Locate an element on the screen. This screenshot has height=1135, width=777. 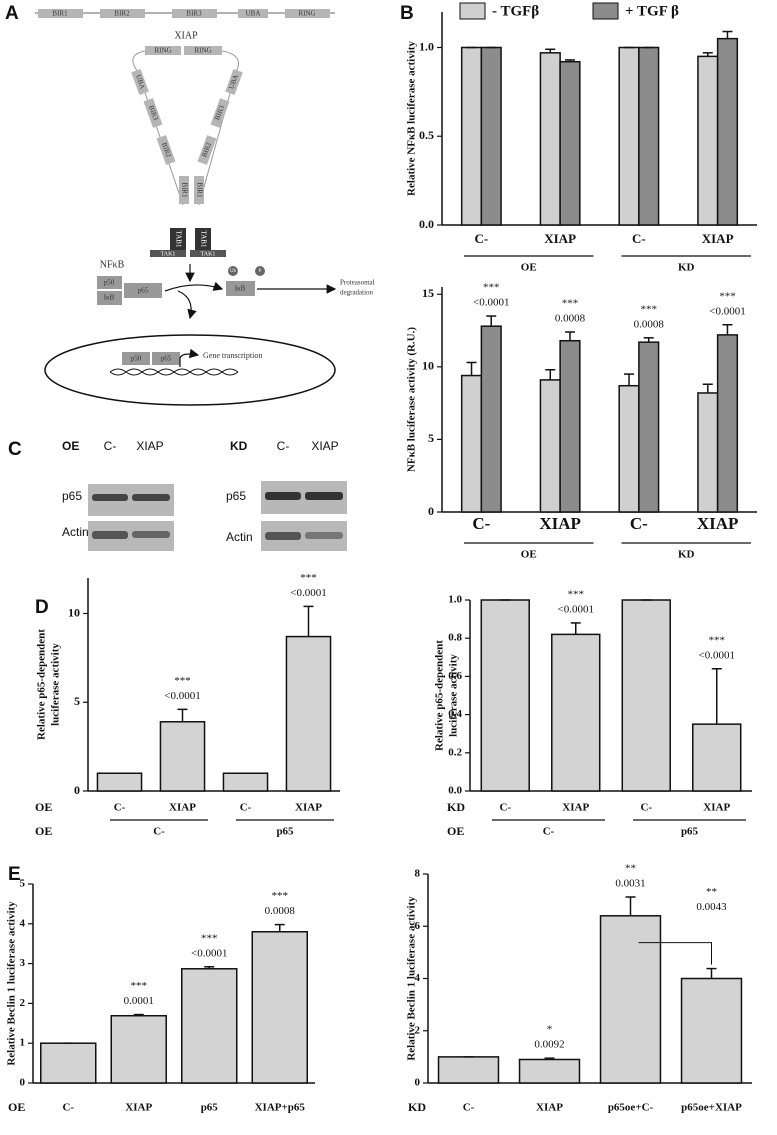
y-tick-label: 6 is located at coordinates (418, 926).